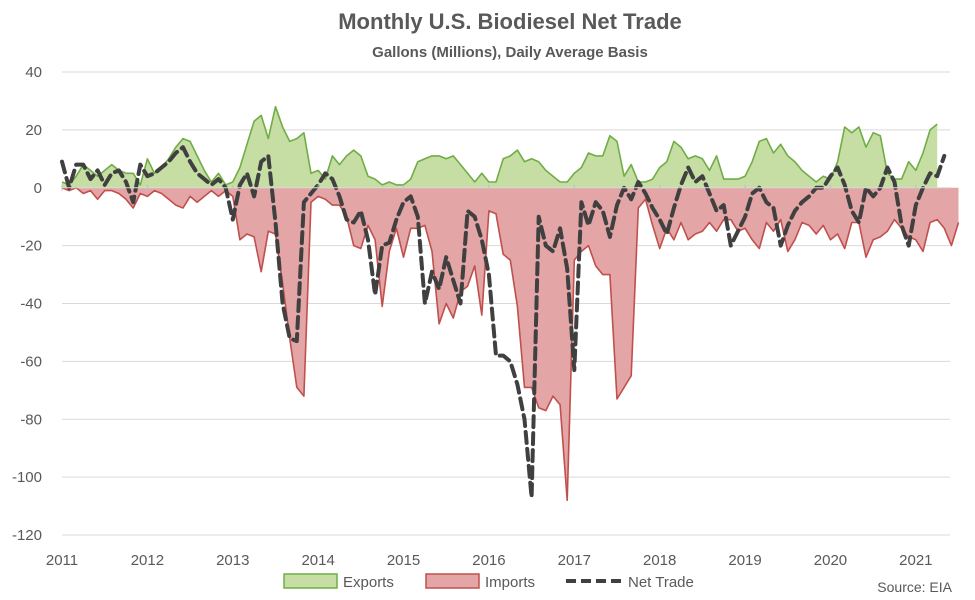 This screenshot has width=975, height=600. Describe the element at coordinates (27, 477) in the screenshot. I see `y-tick-label: -100` at that location.